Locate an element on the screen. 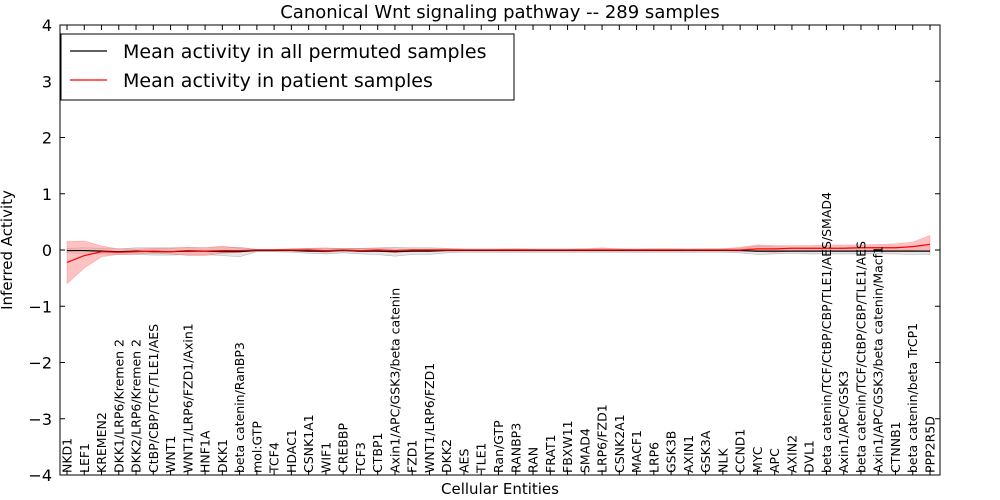  plot-area is located at coordinates (498, 259).